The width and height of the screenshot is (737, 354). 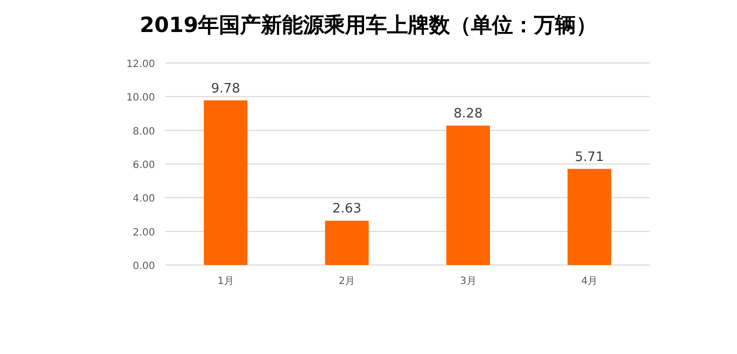 What do you see at coordinates (347, 209) in the screenshot?
I see `data-label: 2.63` at bounding box center [347, 209].